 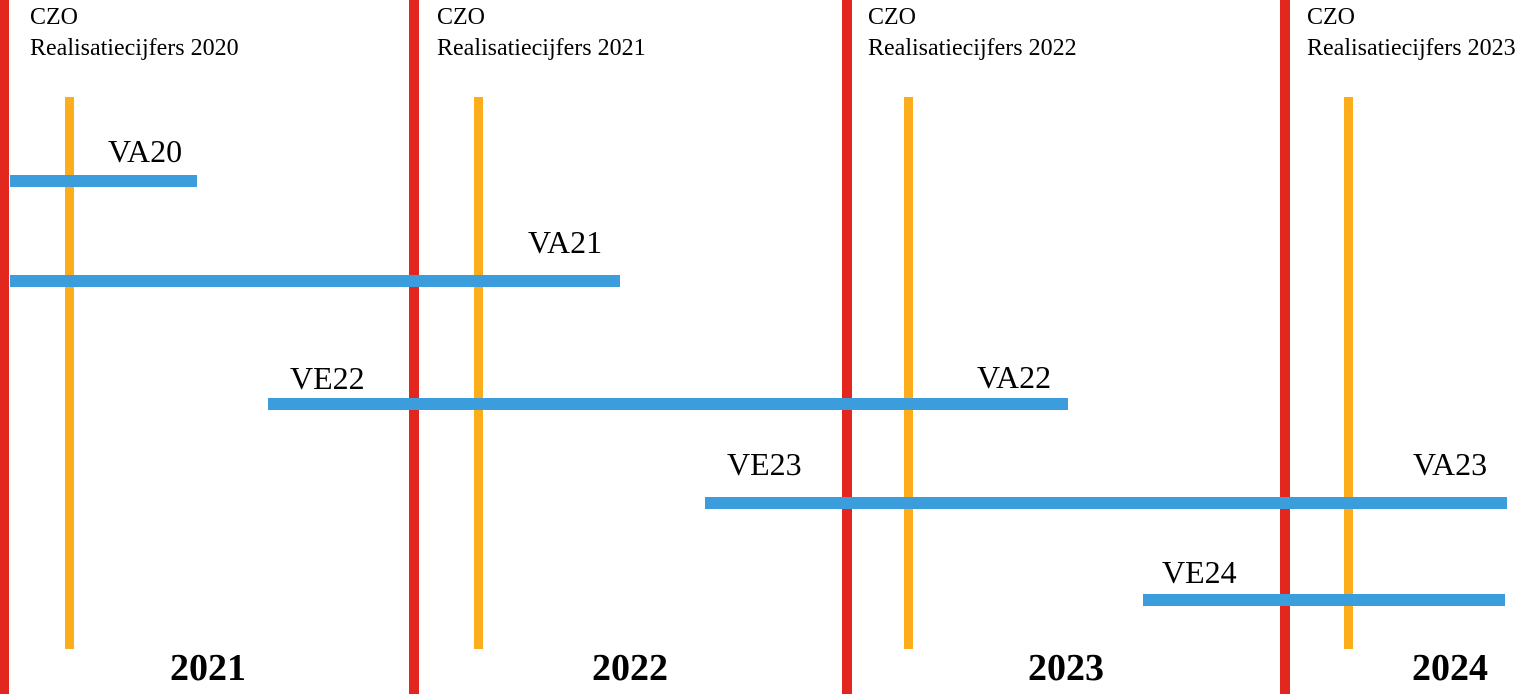 What do you see at coordinates (764, 464) in the screenshot?
I see `bar-label: VE23` at bounding box center [764, 464].